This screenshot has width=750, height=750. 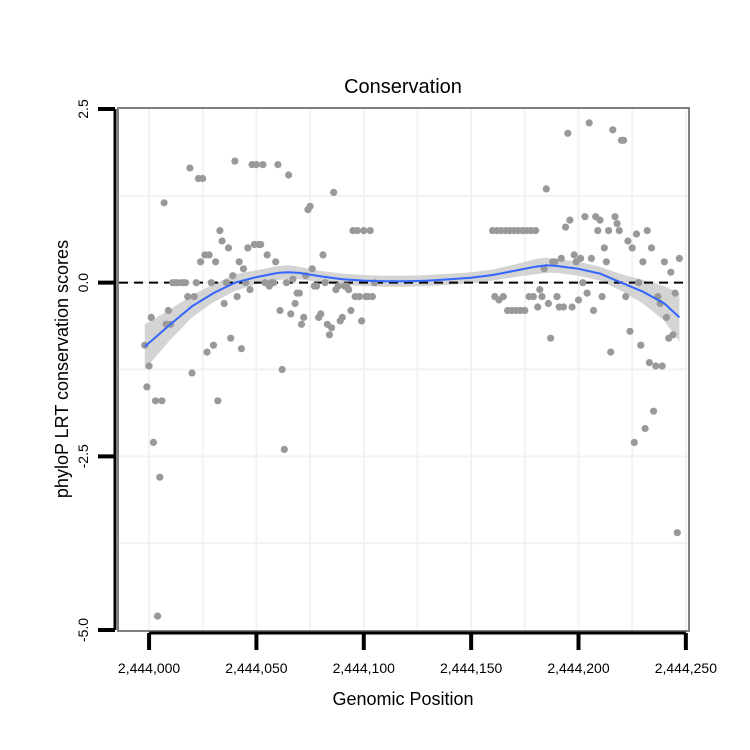 What do you see at coordinates (83, 109) in the screenshot?
I see `y-tick-label: 2.5` at bounding box center [83, 109].